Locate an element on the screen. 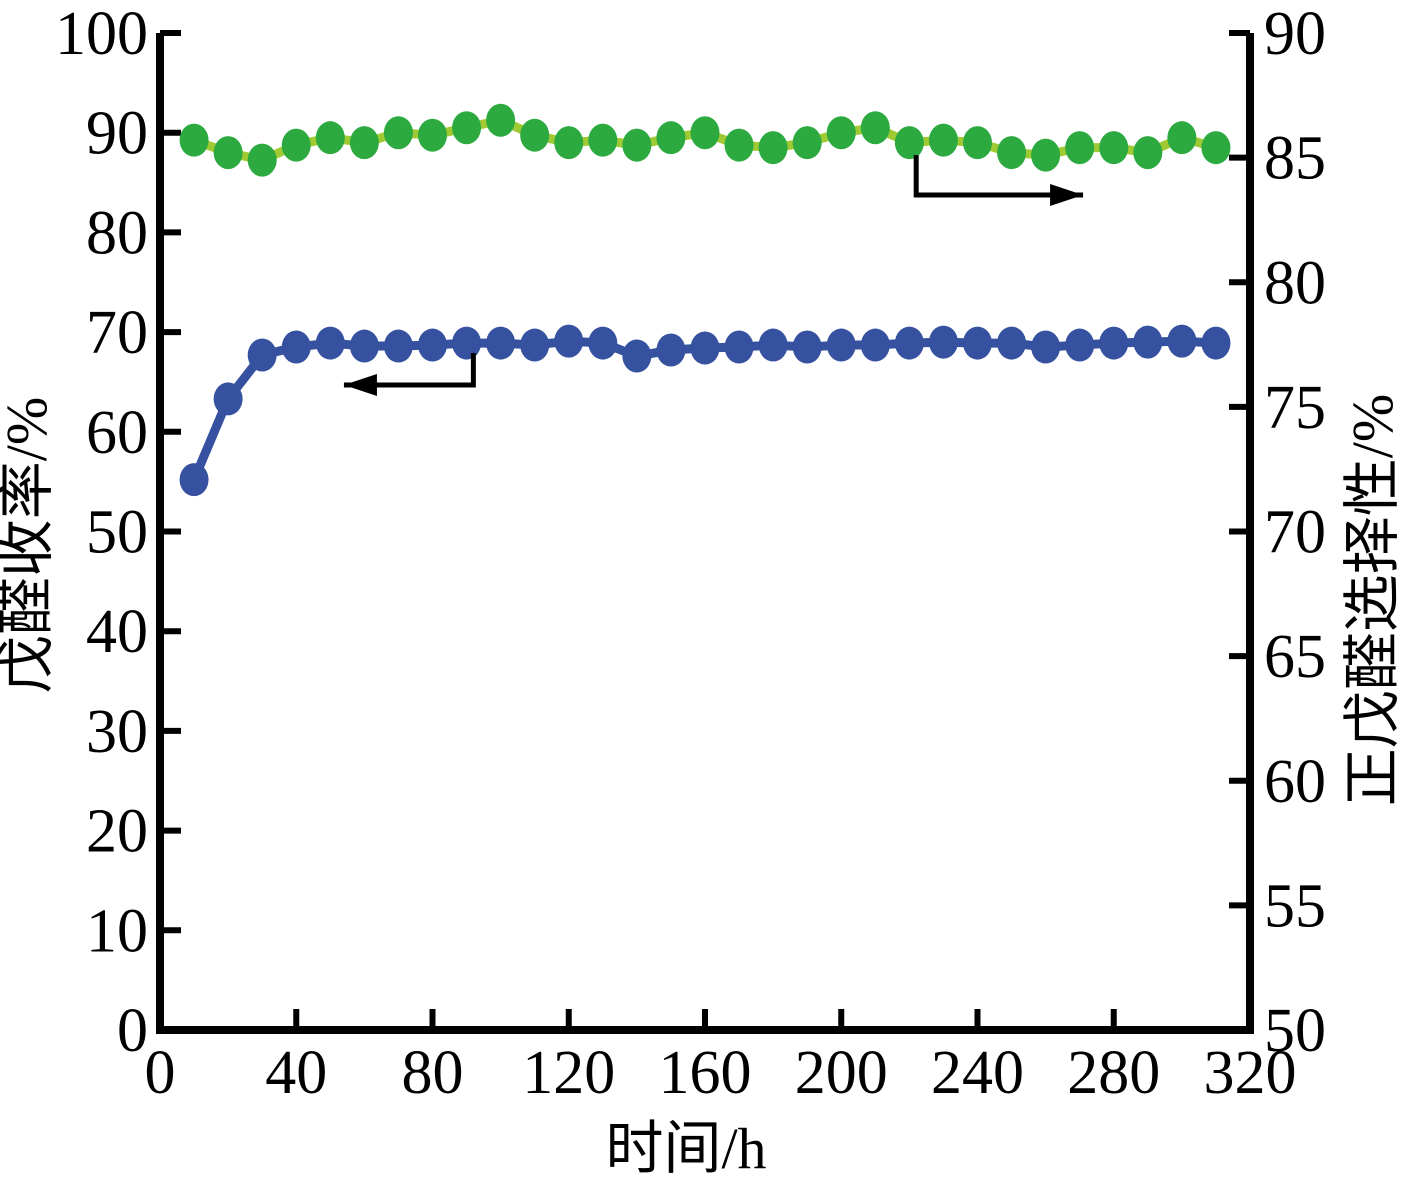 The image size is (1417, 1181). right-y-tick-label: 50 is located at coordinates (1295, 1031).